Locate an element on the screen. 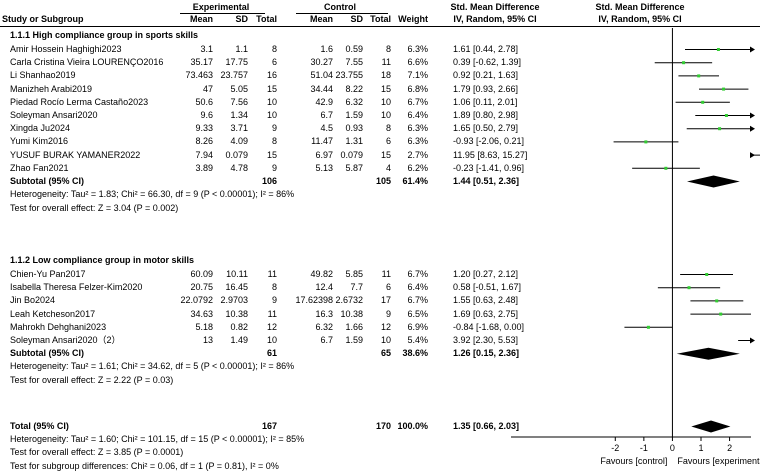 This screenshot has width=760, height=476. ctrl-sd: 1.66 is located at coordinates (354, 326).